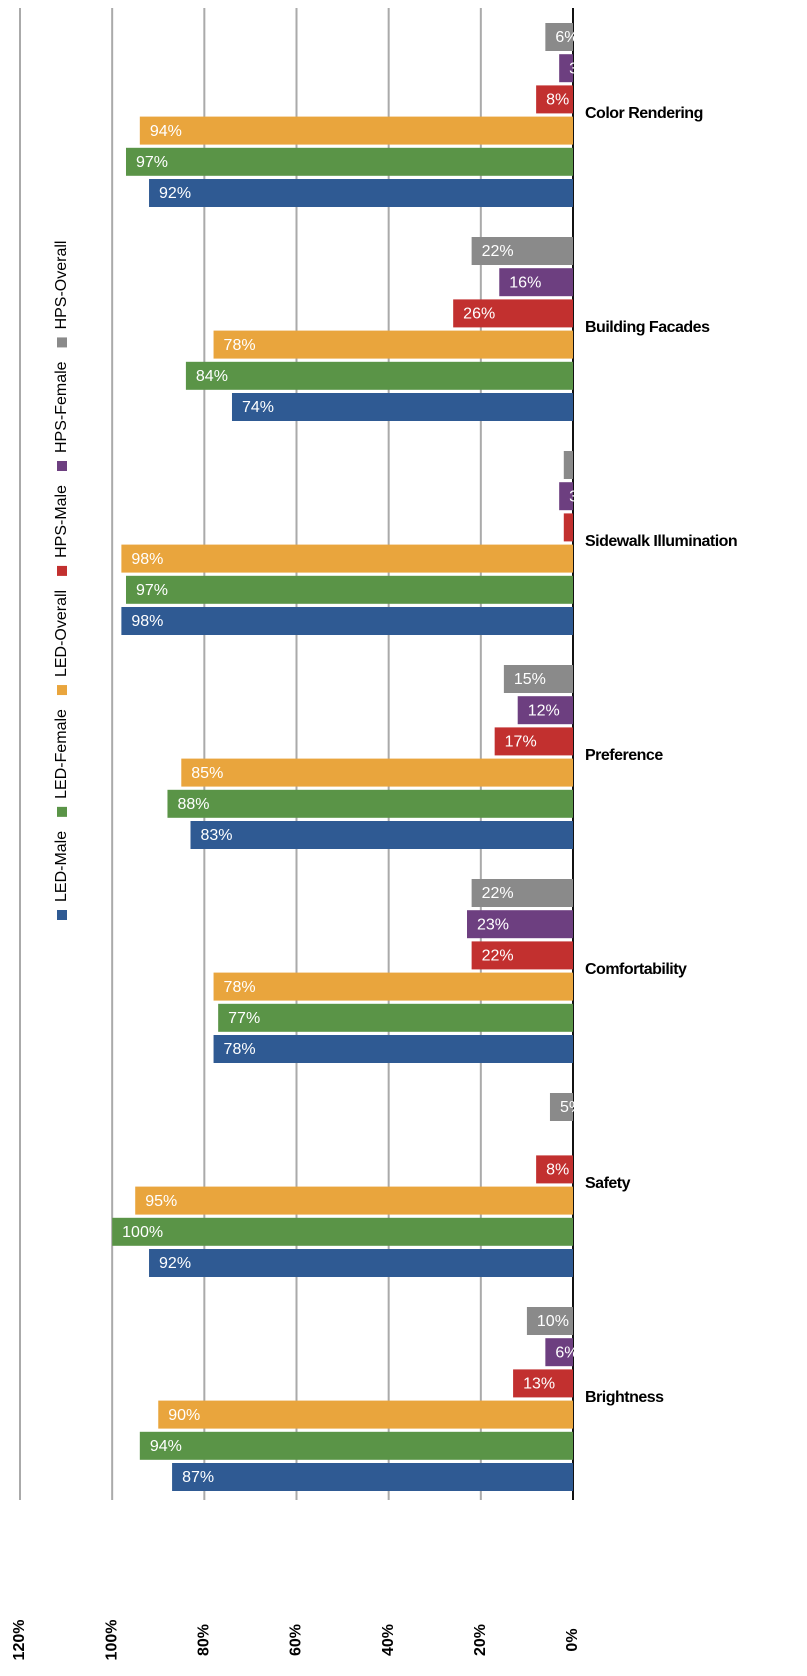 Image resolution: width=807 pixels, height=1676 pixels. Describe the element at coordinates (539, 1384) in the screenshot. I see `data-label: 13%` at that location.